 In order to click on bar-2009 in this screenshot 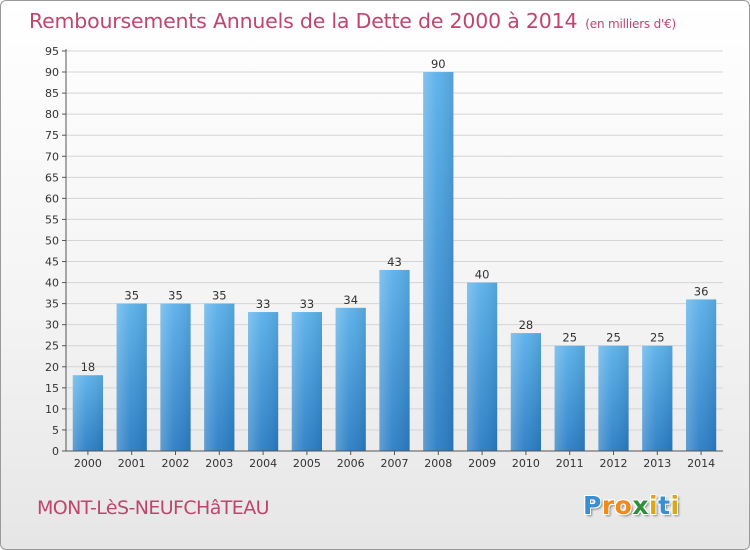, I will do `click(482, 366)`.